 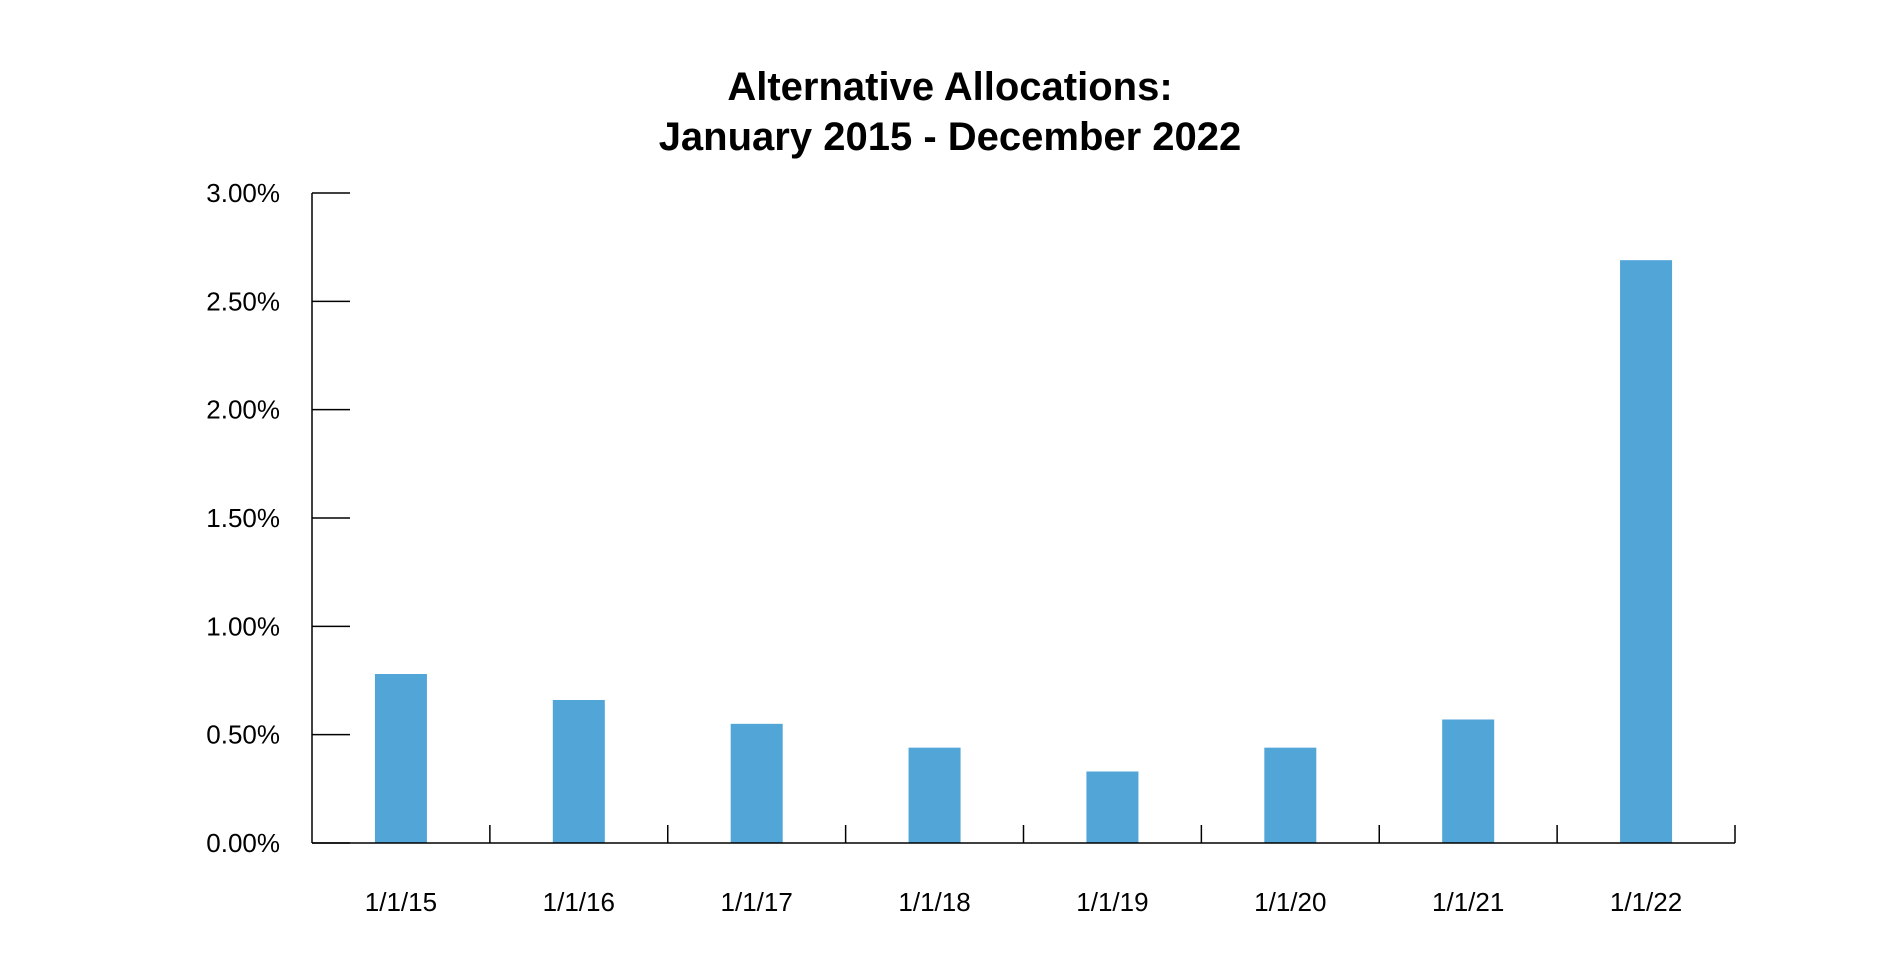 What do you see at coordinates (243, 410) in the screenshot?
I see `y-tick-label: 2.00%` at bounding box center [243, 410].